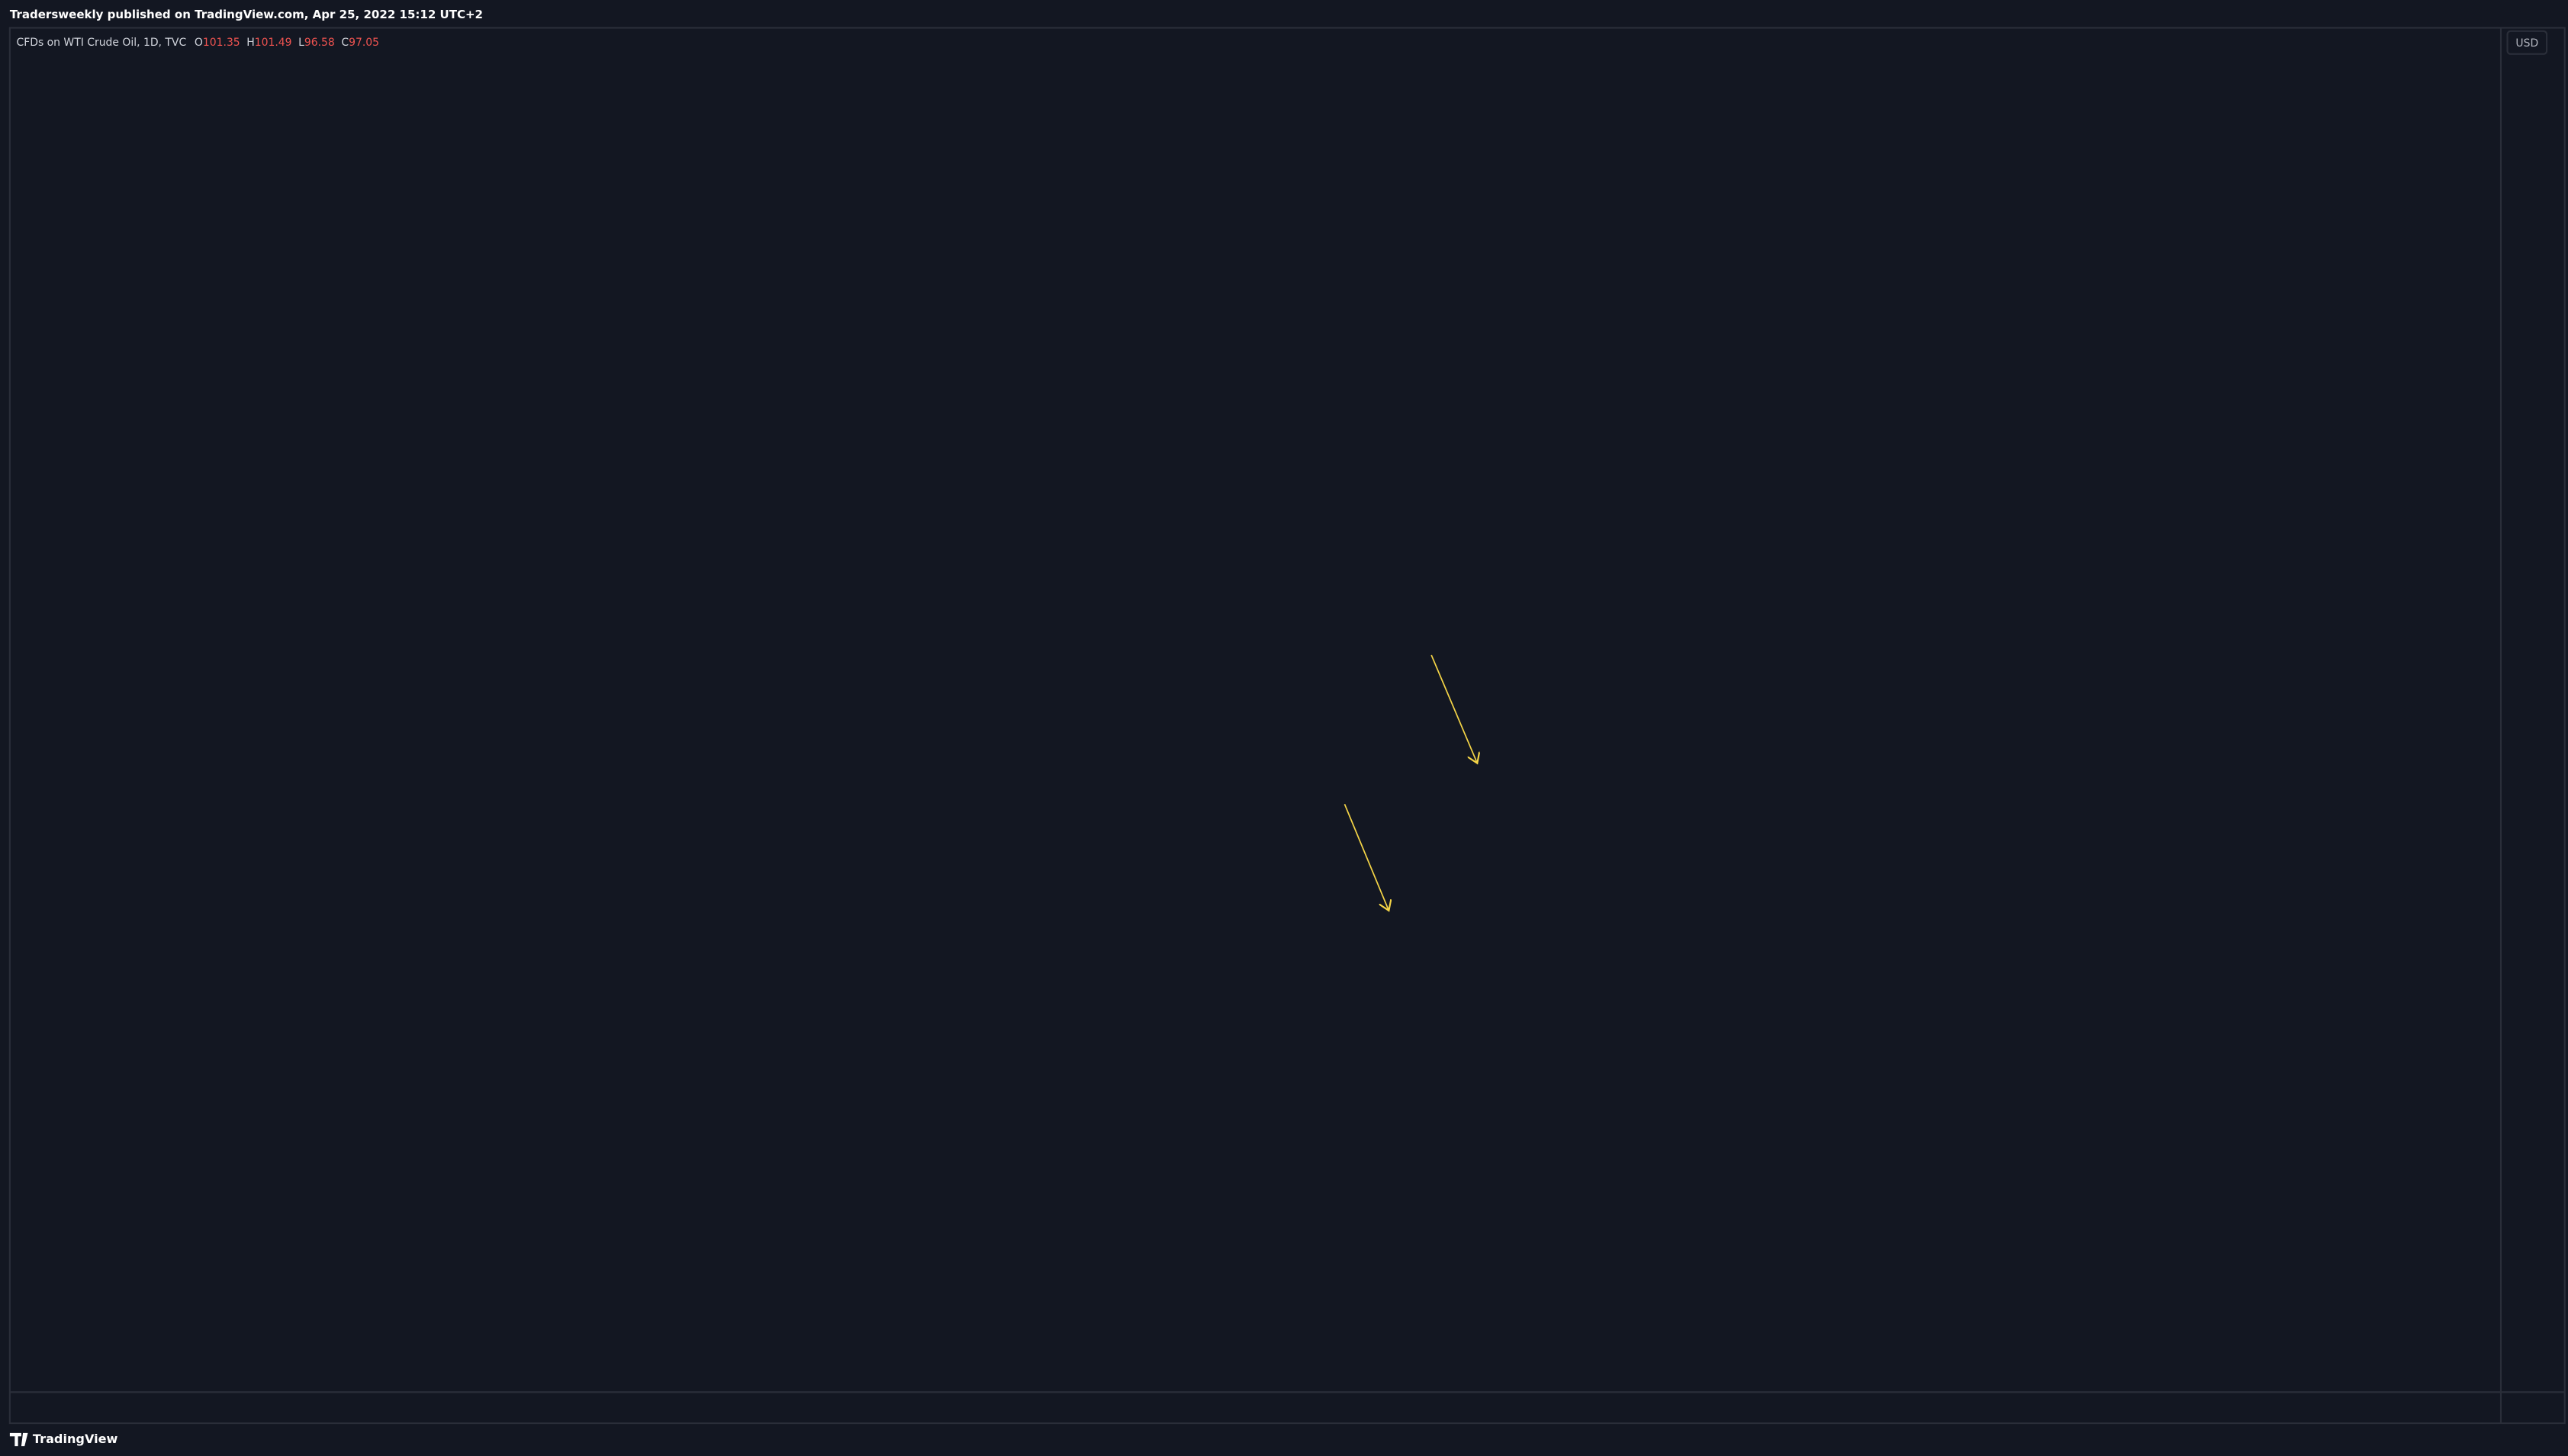 The image size is (2568, 1456). What do you see at coordinates (75, 1439) in the screenshot?
I see `brand: TradingView` at bounding box center [75, 1439].